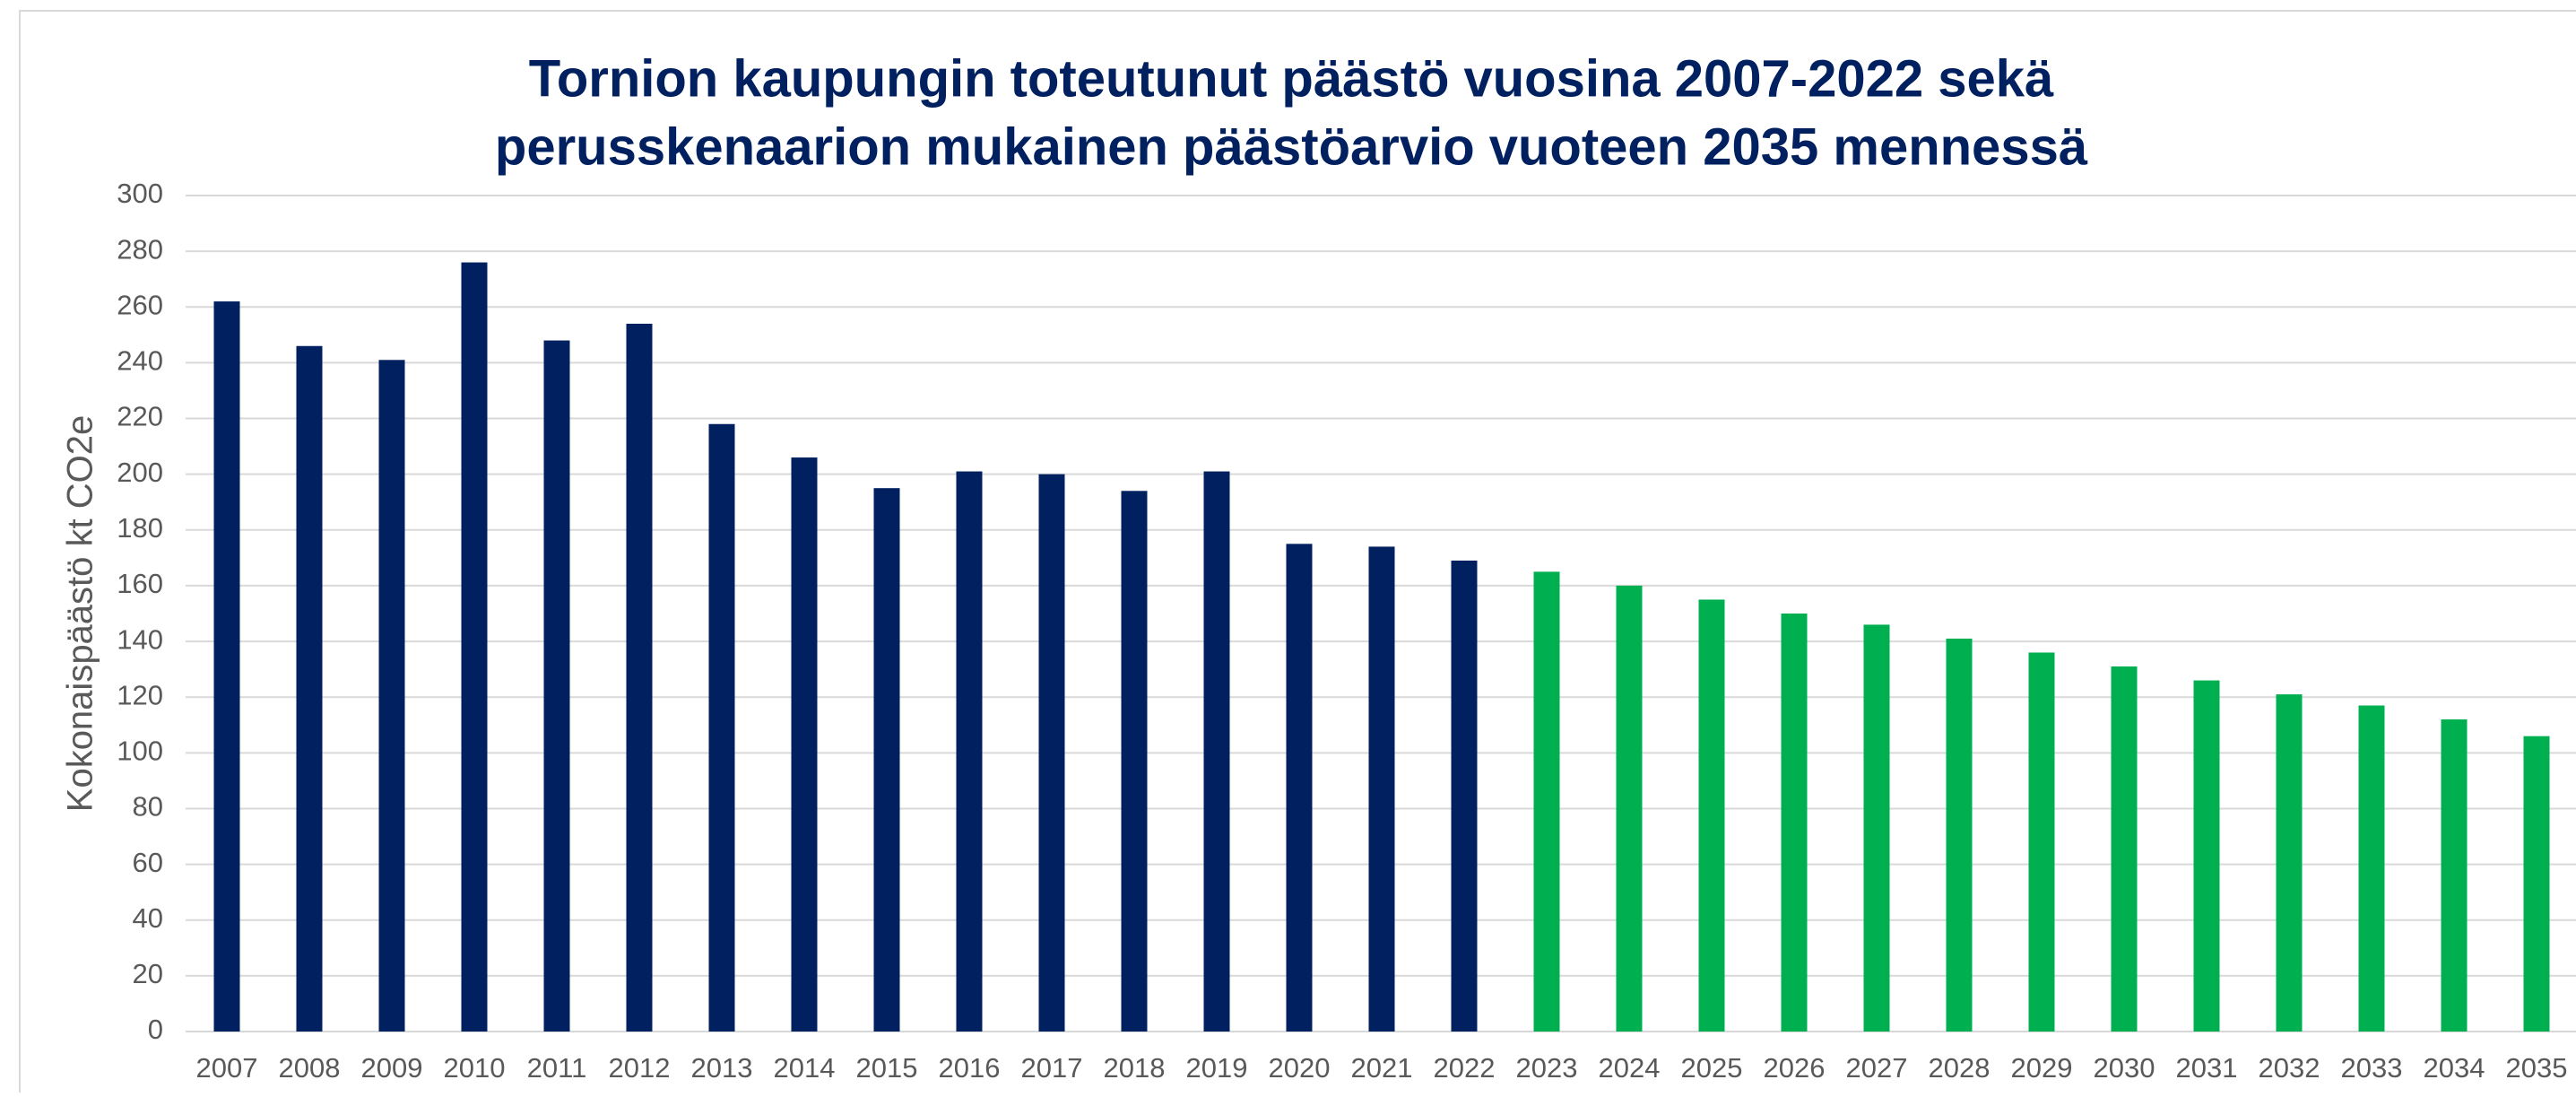  What do you see at coordinates (887, 1068) in the screenshot?
I see `x-tick-label: 2015` at bounding box center [887, 1068].